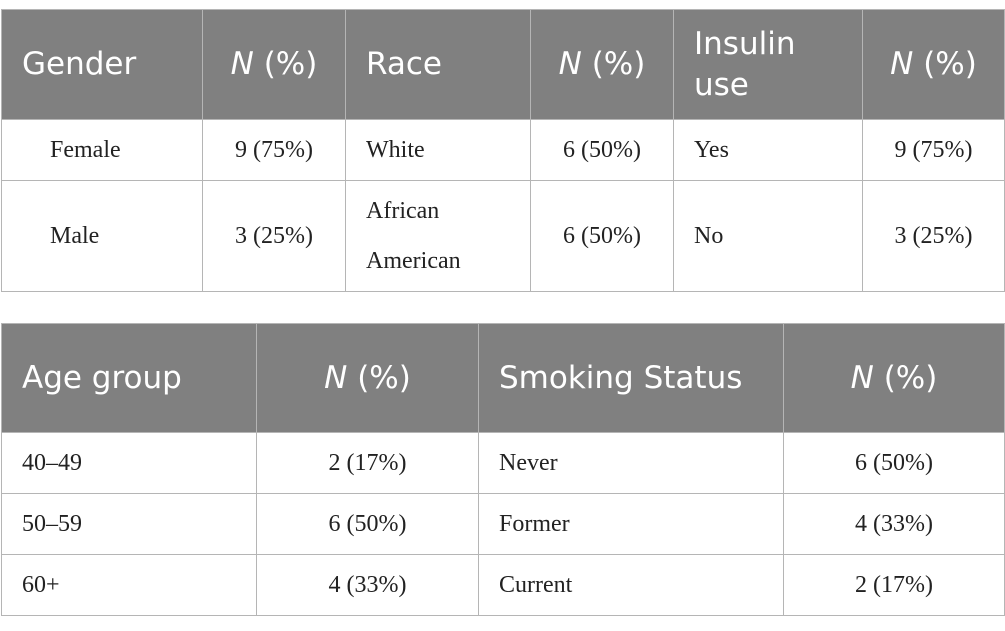 Image resolution: width=1005 pixels, height=631 pixels. Describe the element at coordinates (631, 524) in the screenshot. I see `smoking-cell: Former` at that location.